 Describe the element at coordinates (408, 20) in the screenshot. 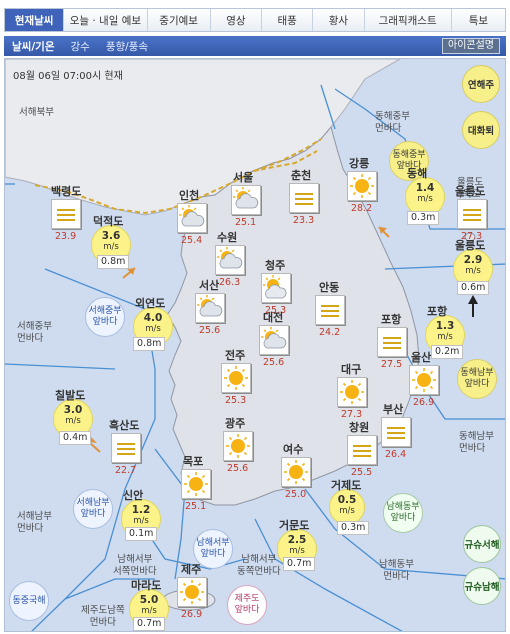

I see `tab-graphic-cast: 그래픽캐스트` at that location.